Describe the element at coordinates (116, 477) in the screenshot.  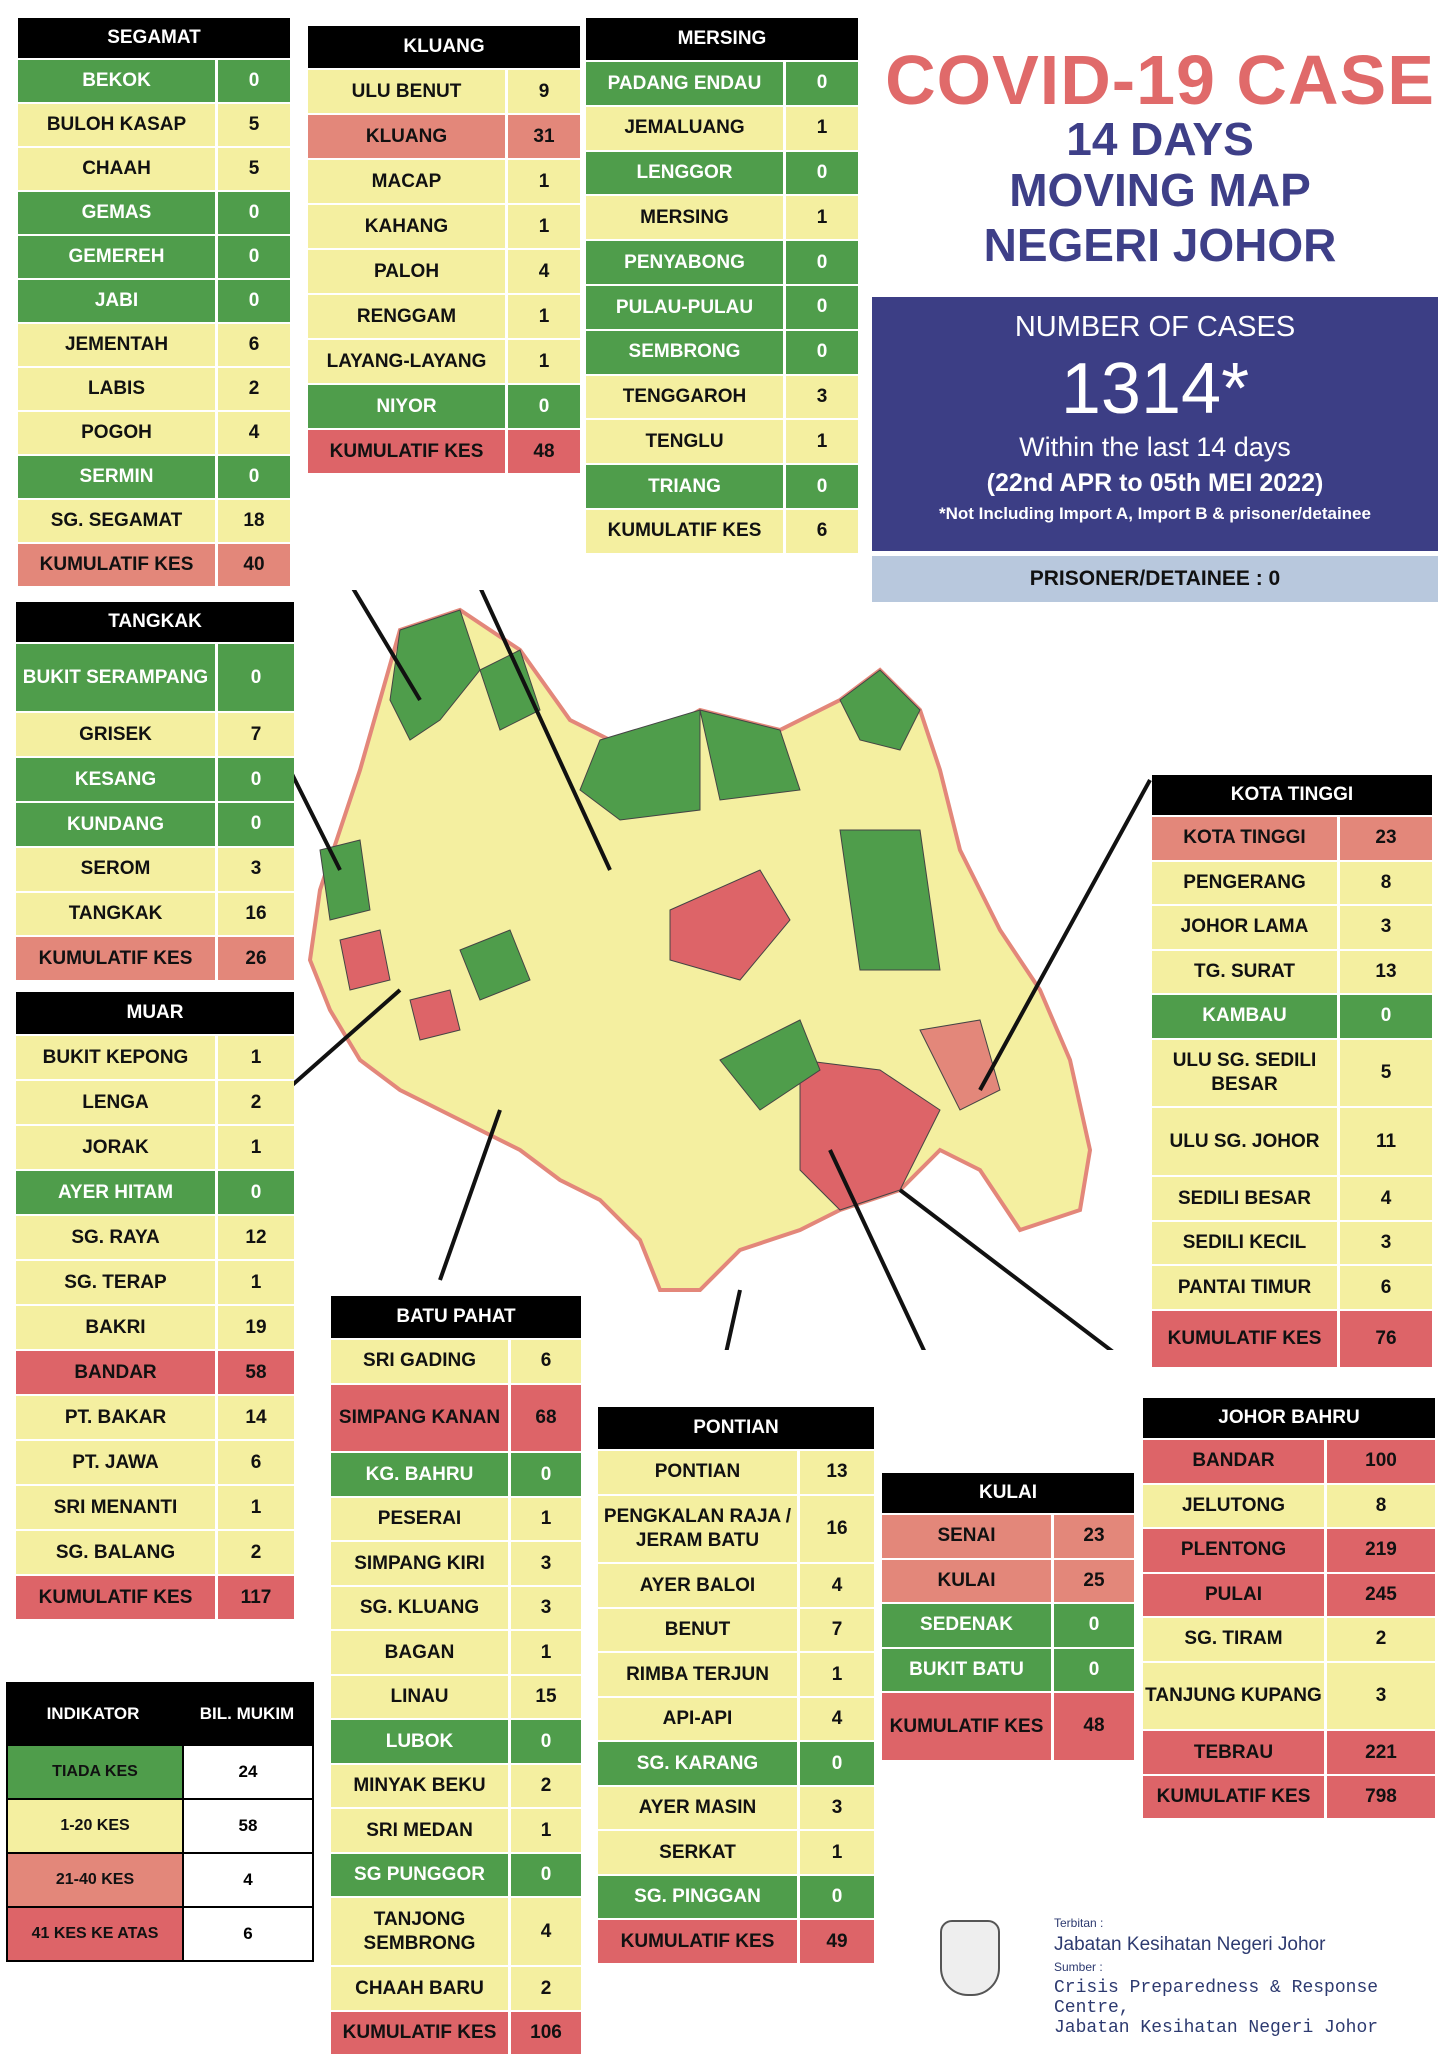
I see `mukim-name: SERMIN` at that location.